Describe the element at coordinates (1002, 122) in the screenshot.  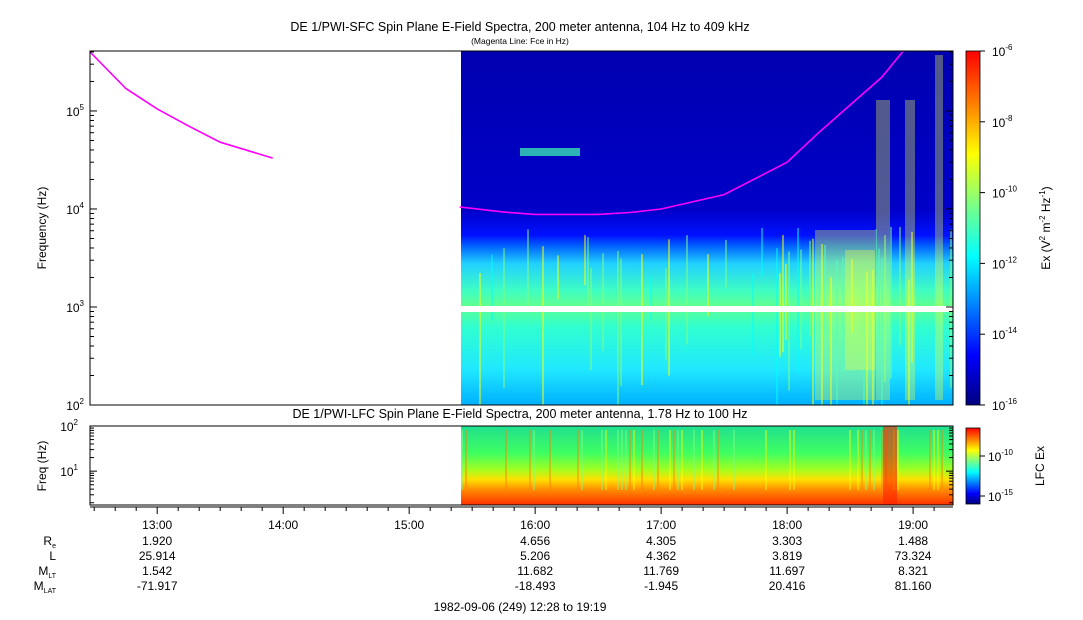
I see `top-colorbar-tick-label: 10-8` at that location.